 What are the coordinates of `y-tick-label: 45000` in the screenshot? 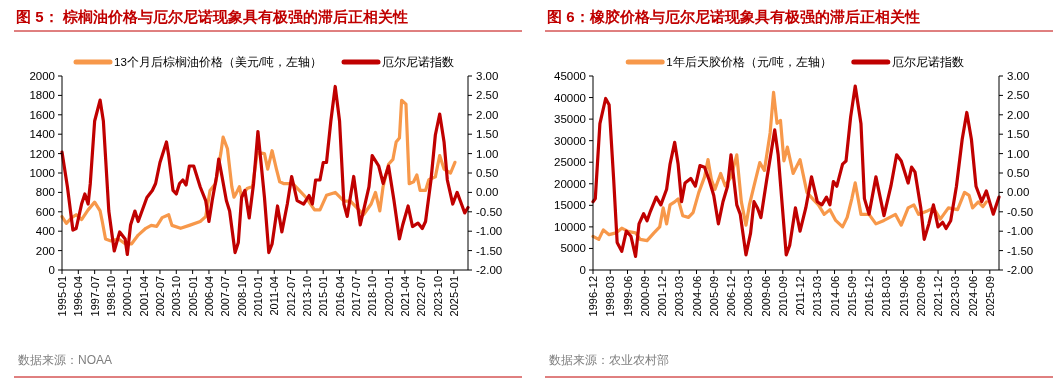 It's located at (570, 76).